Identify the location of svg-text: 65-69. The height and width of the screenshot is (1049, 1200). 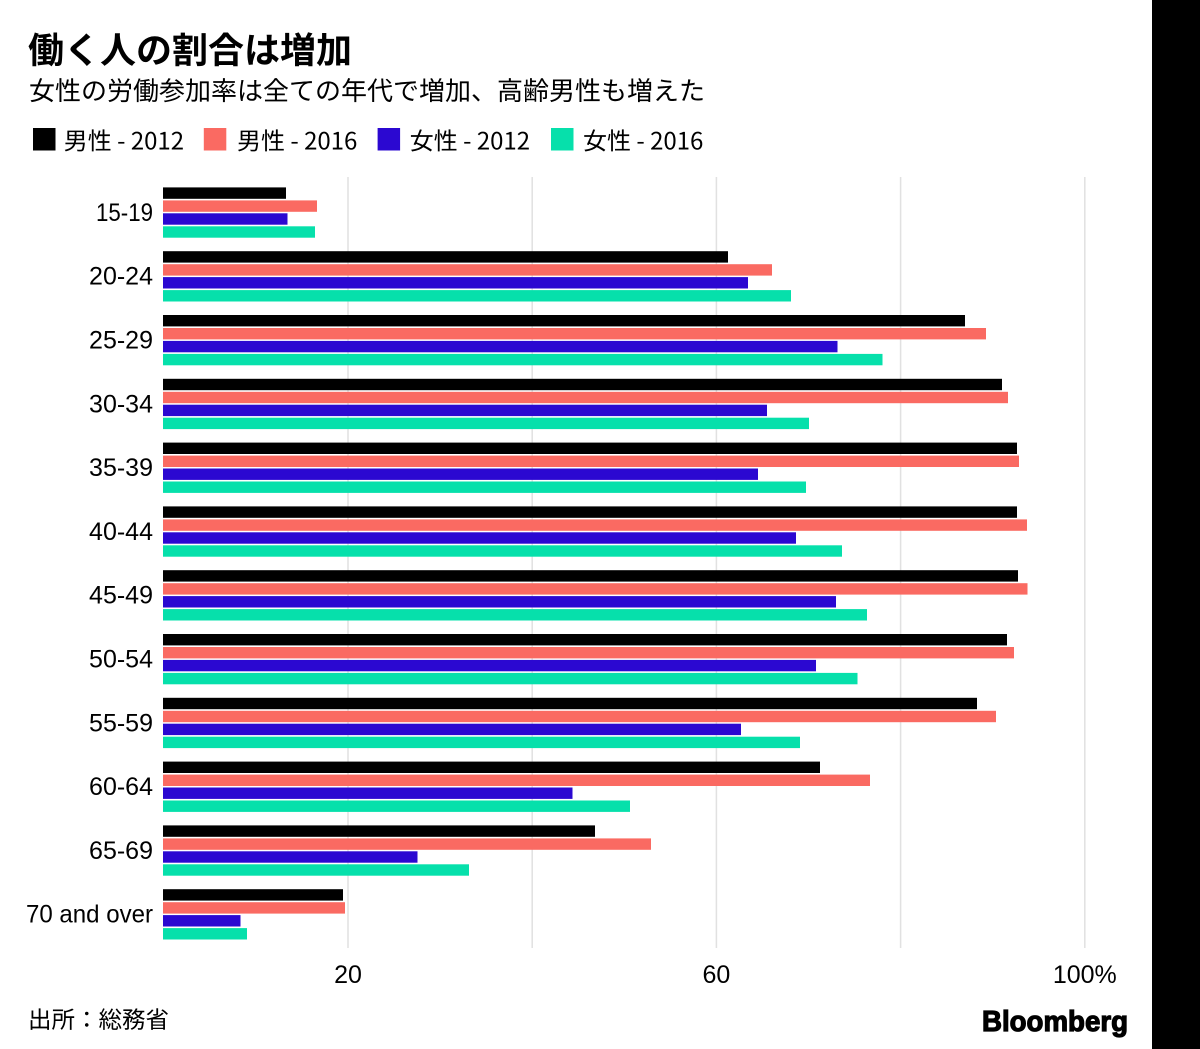
(121, 851).